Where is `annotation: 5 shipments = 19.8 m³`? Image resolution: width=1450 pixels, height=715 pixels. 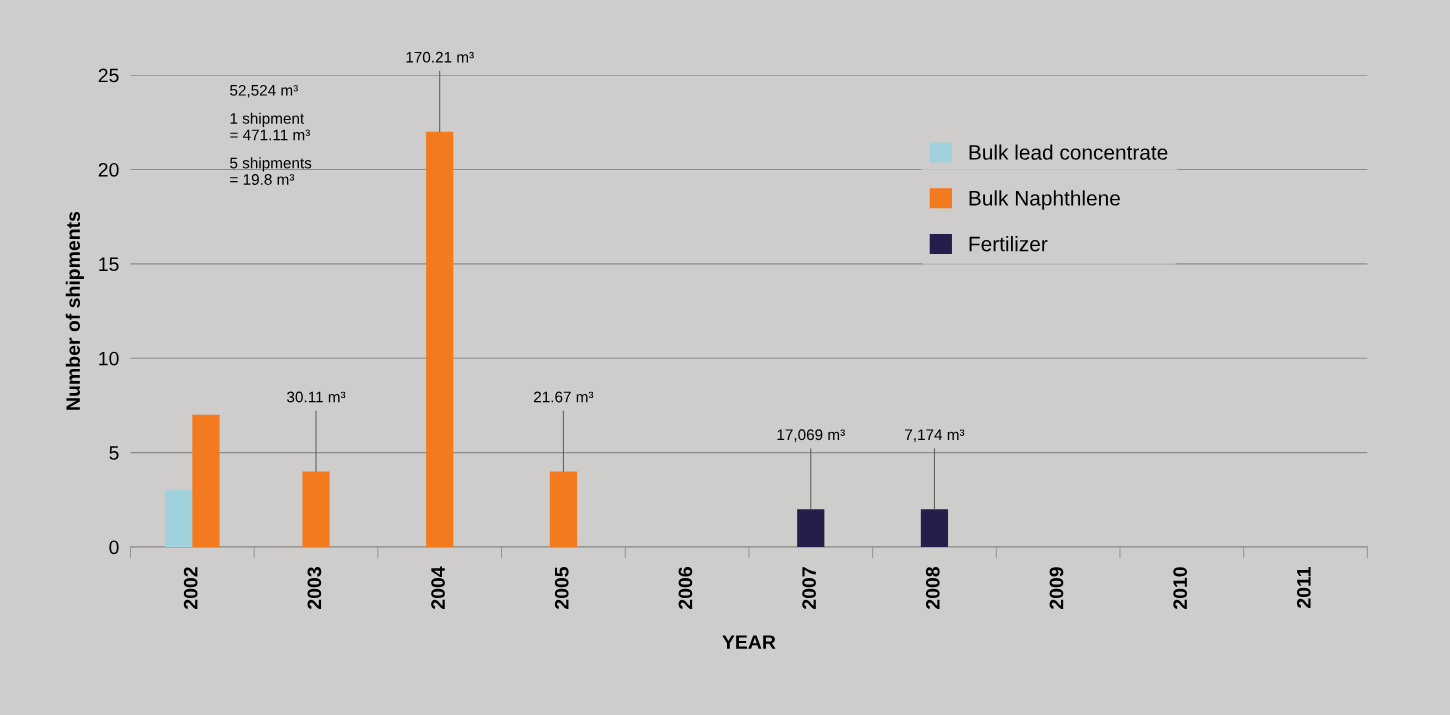
annotation: 5 shipments = 19.8 m³ is located at coordinates (271, 171).